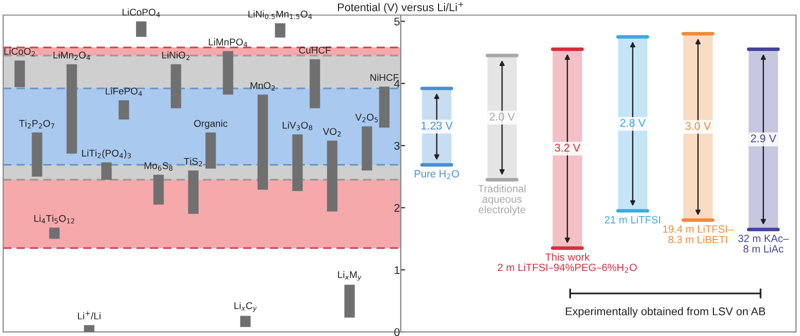 Image resolution: width=800 pixels, height=336 pixels. Describe the element at coordinates (176, 55) in the screenshot. I see `category-label: LiNiO$_{2}$` at that location.